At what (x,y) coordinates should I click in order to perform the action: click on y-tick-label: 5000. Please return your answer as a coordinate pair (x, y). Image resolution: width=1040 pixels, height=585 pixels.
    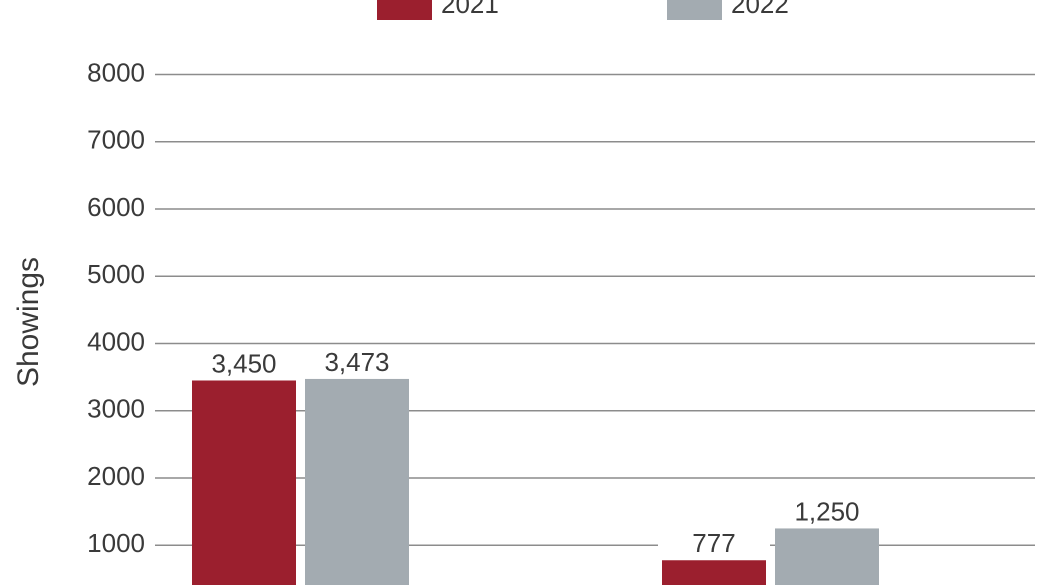
    Looking at the image, I should click on (116, 274).